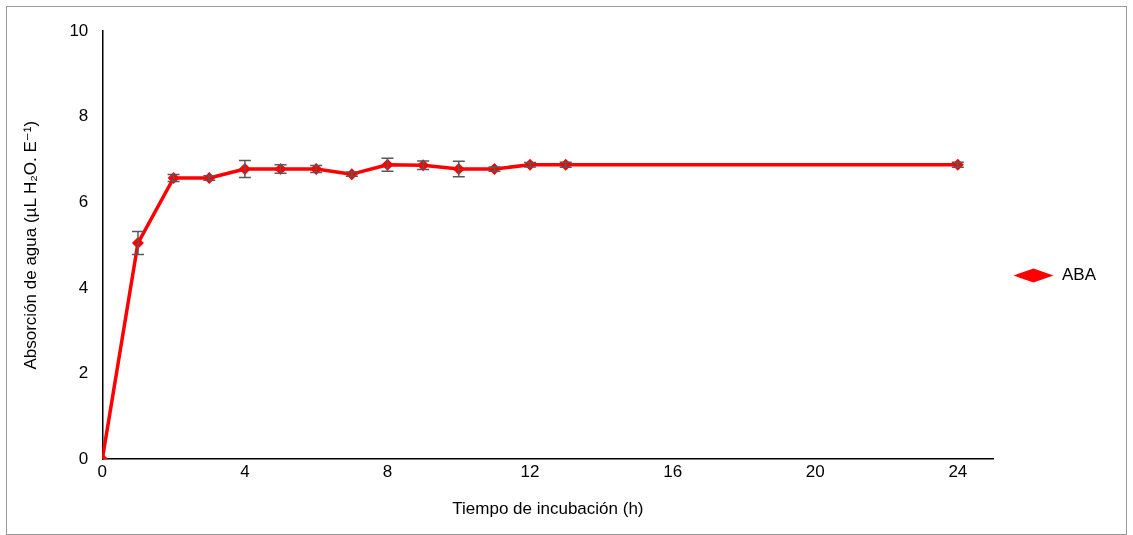  What do you see at coordinates (30, 245) in the screenshot?
I see `y-axis-title: Absorción de agua (µL H₂O. E⁻¹)` at bounding box center [30, 245].